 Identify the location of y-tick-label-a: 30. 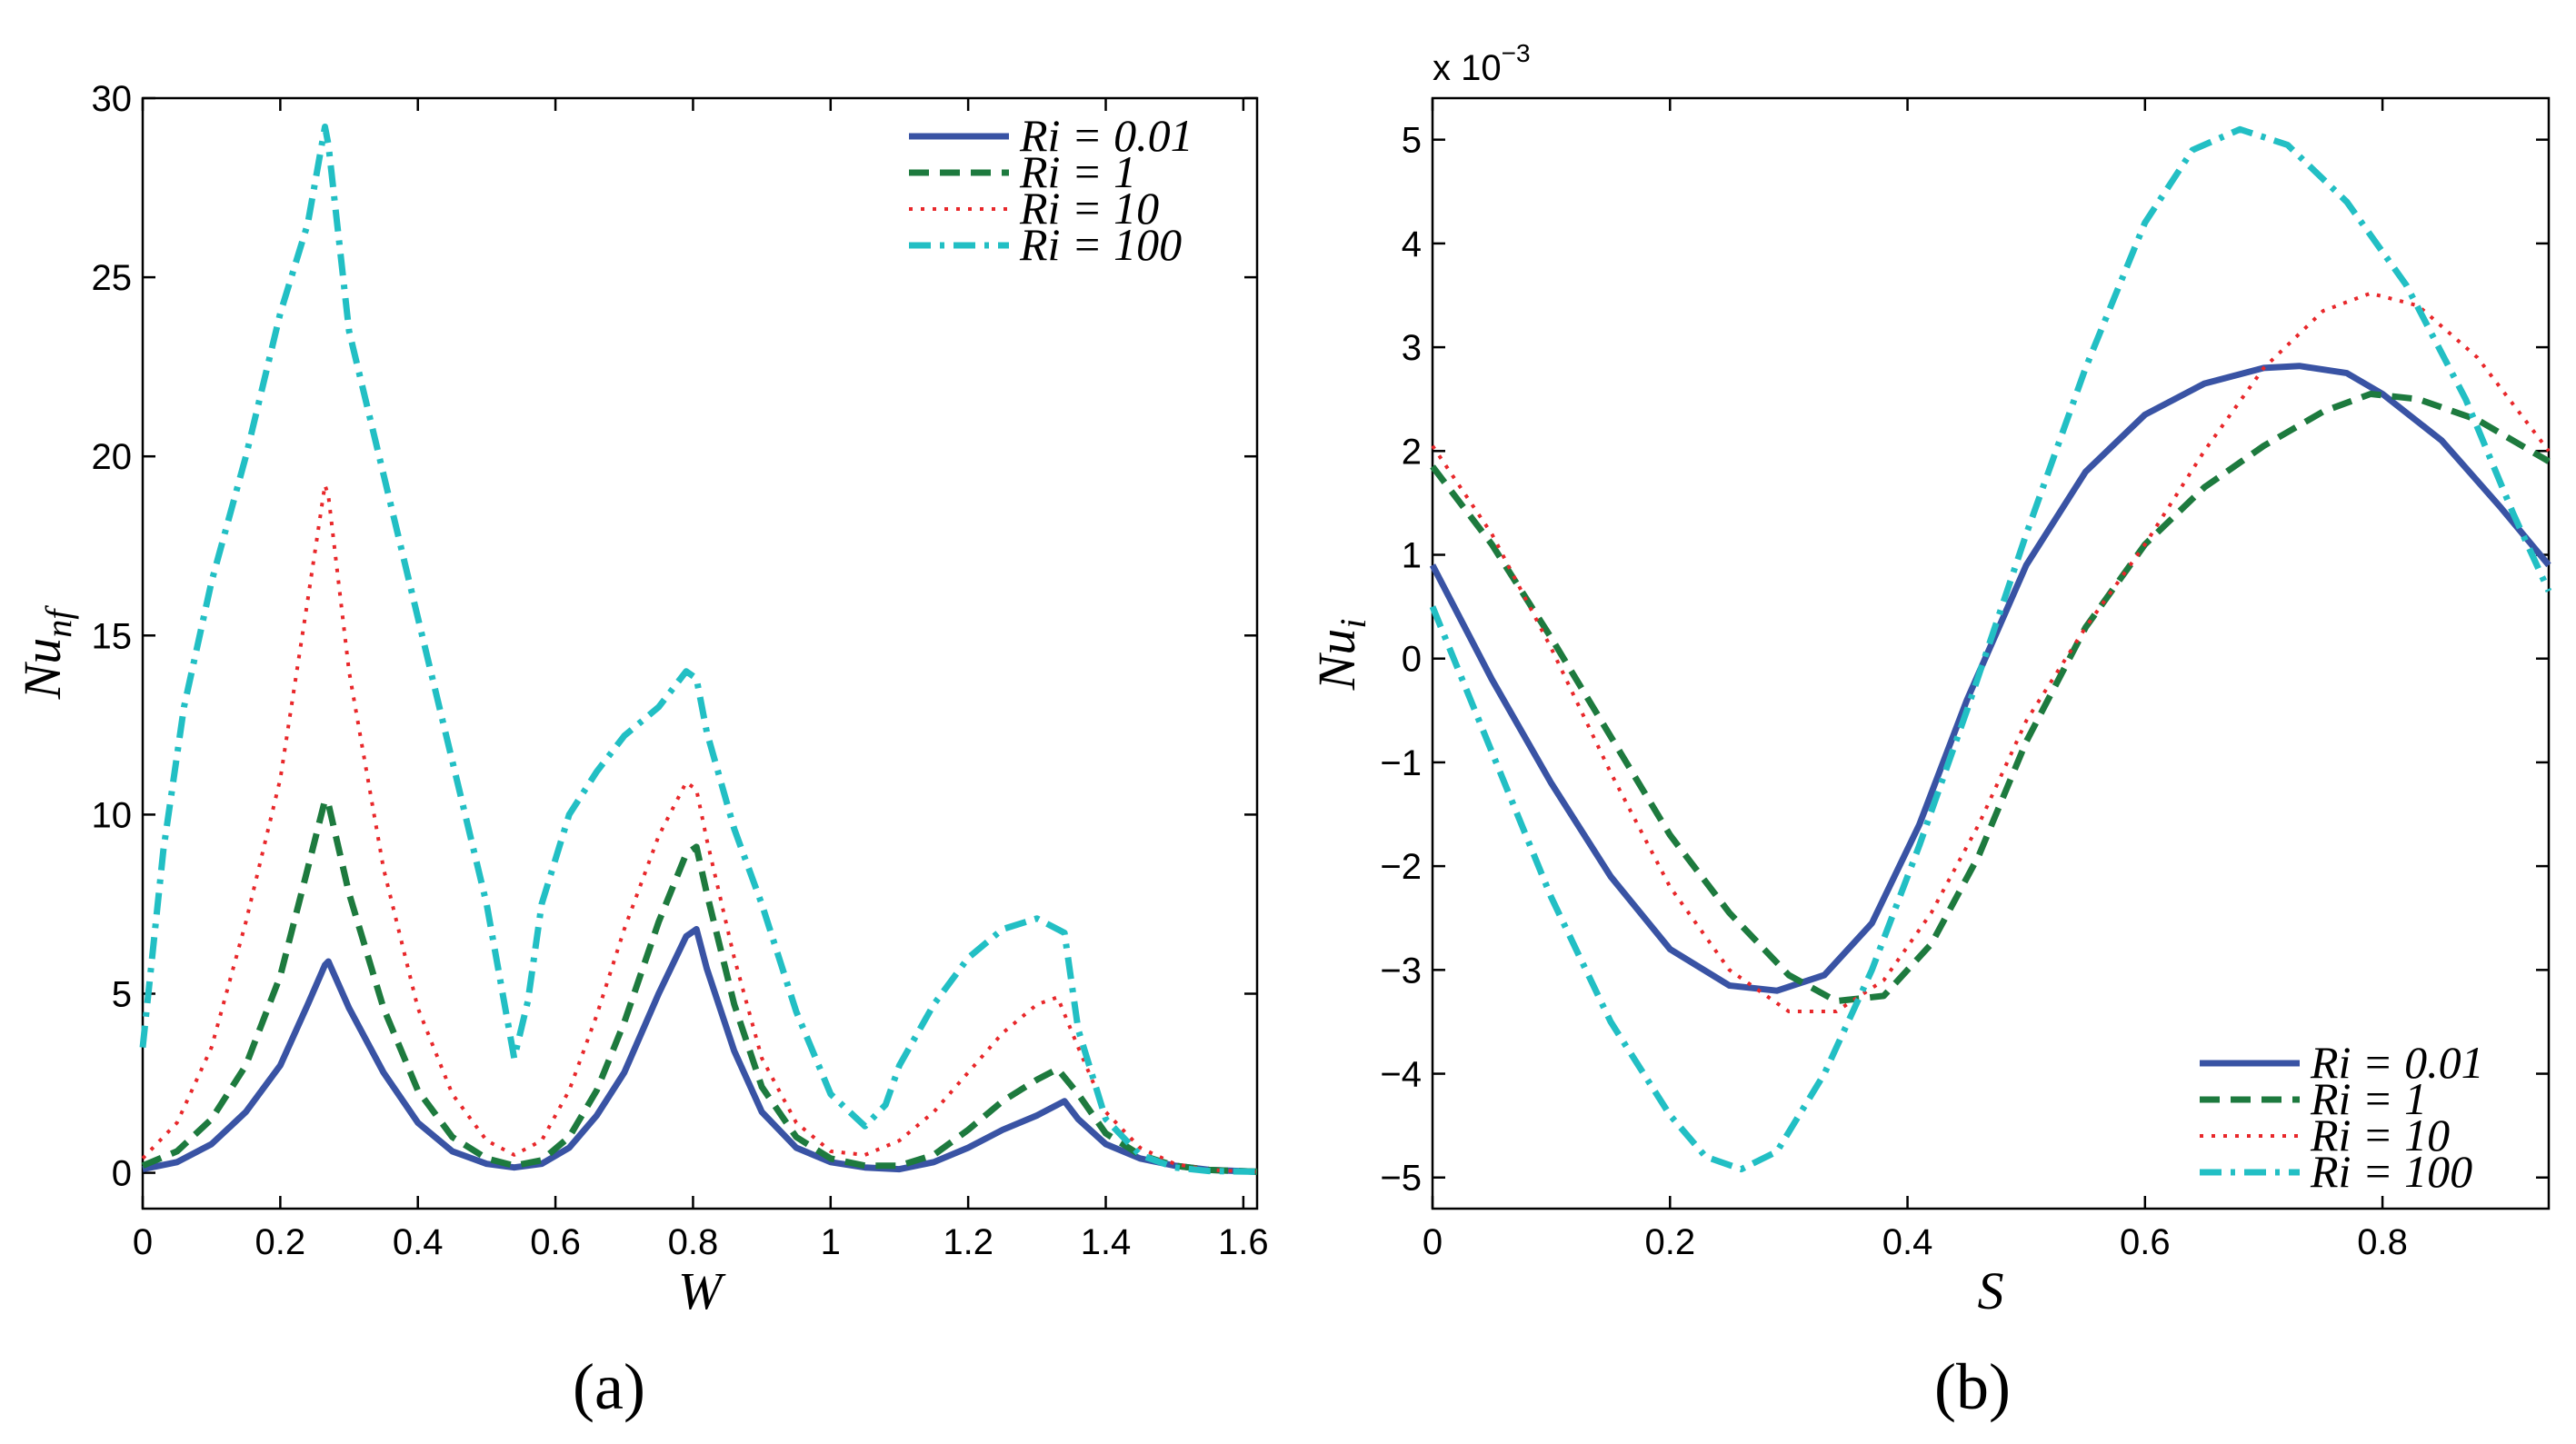
(112, 99).